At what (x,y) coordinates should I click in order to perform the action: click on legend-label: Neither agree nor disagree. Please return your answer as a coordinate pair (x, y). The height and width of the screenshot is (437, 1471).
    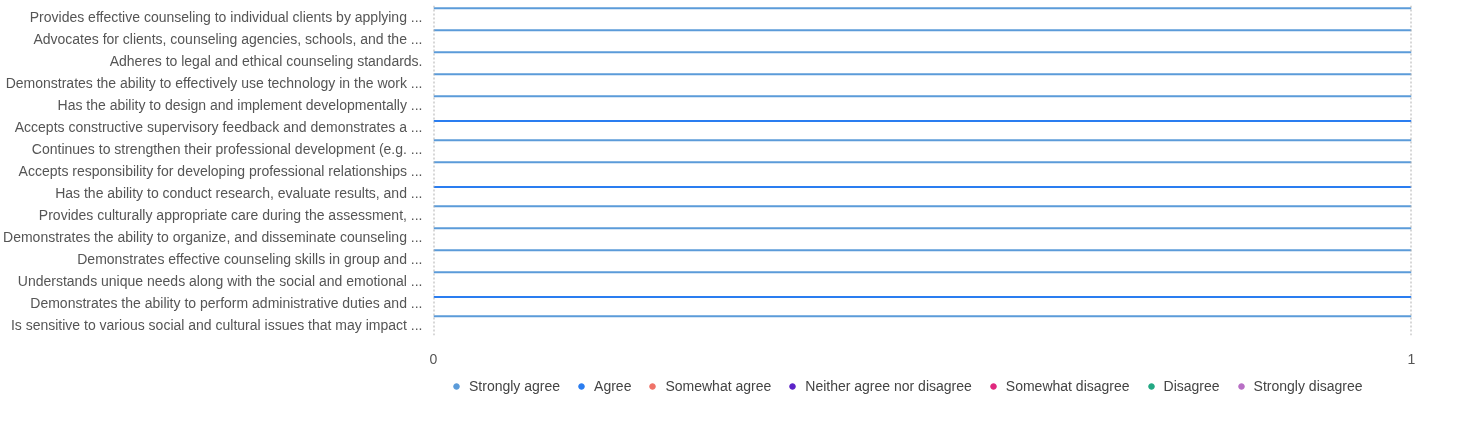
    Looking at the image, I should click on (888, 386).